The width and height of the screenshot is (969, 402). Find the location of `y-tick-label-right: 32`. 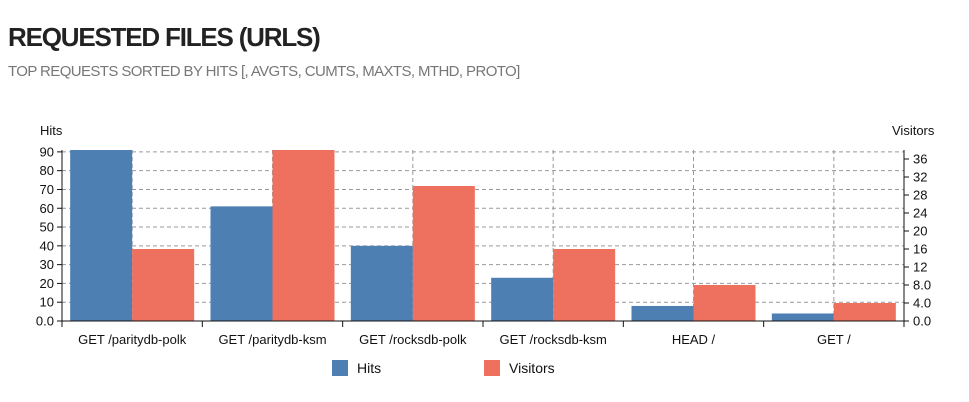

y-tick-label-right: 32 is located at coordinates (920, 177).